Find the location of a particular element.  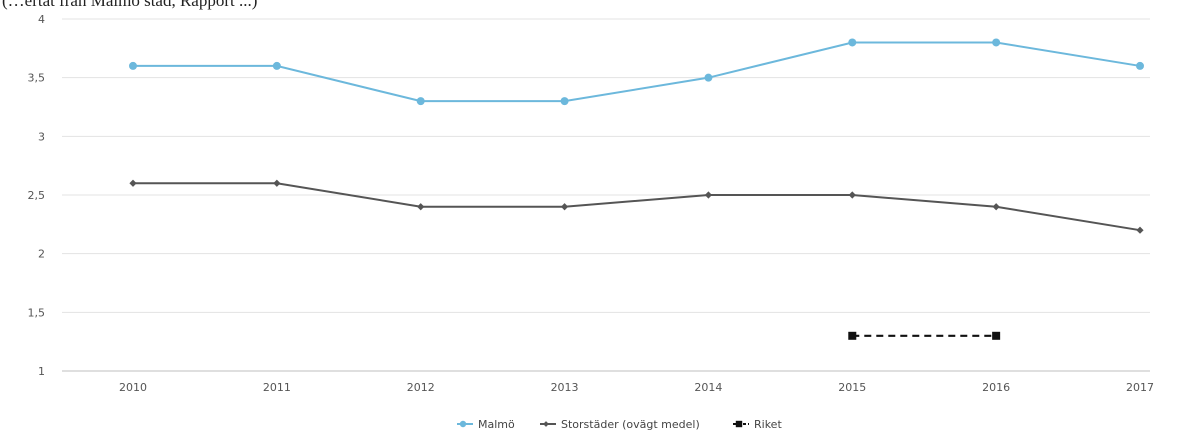

y-tick-label: 2 is located at coordinates (41, 254).